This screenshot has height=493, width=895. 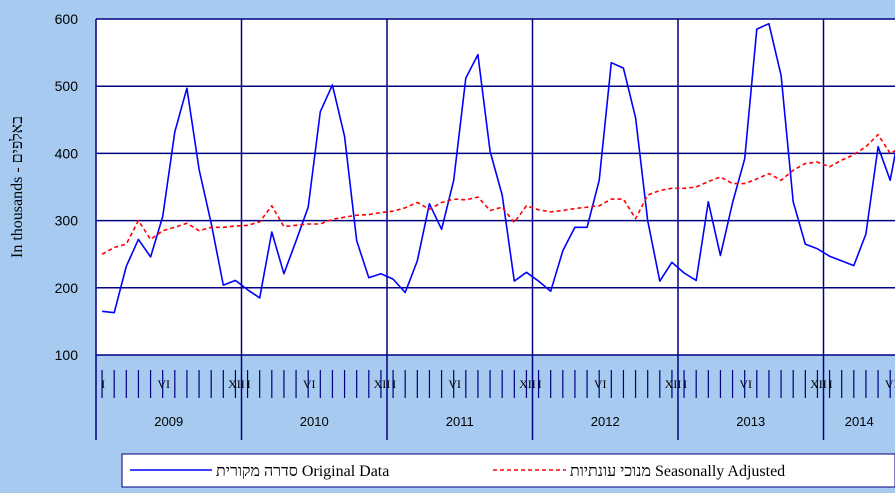 What do you see at coordinates (859, 421) in the screenshot?
I see `year-label: 2014` at bounding box center [859, 421].